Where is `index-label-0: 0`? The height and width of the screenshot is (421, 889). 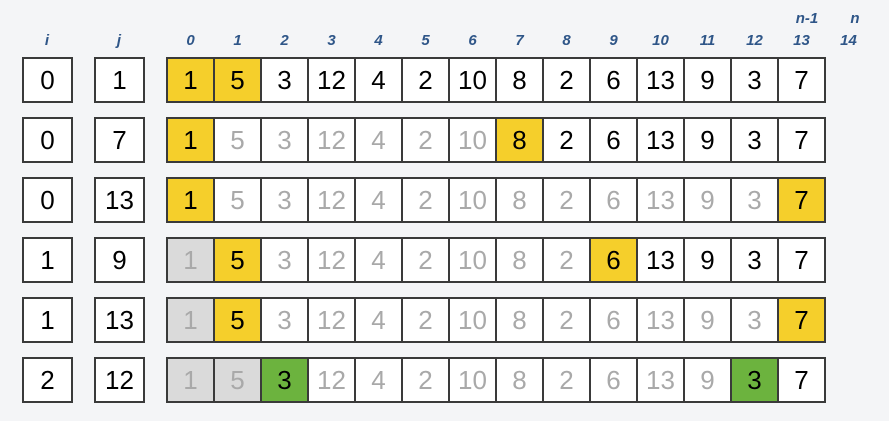
index-label-0: 0 is located at coordinates (190, 40).